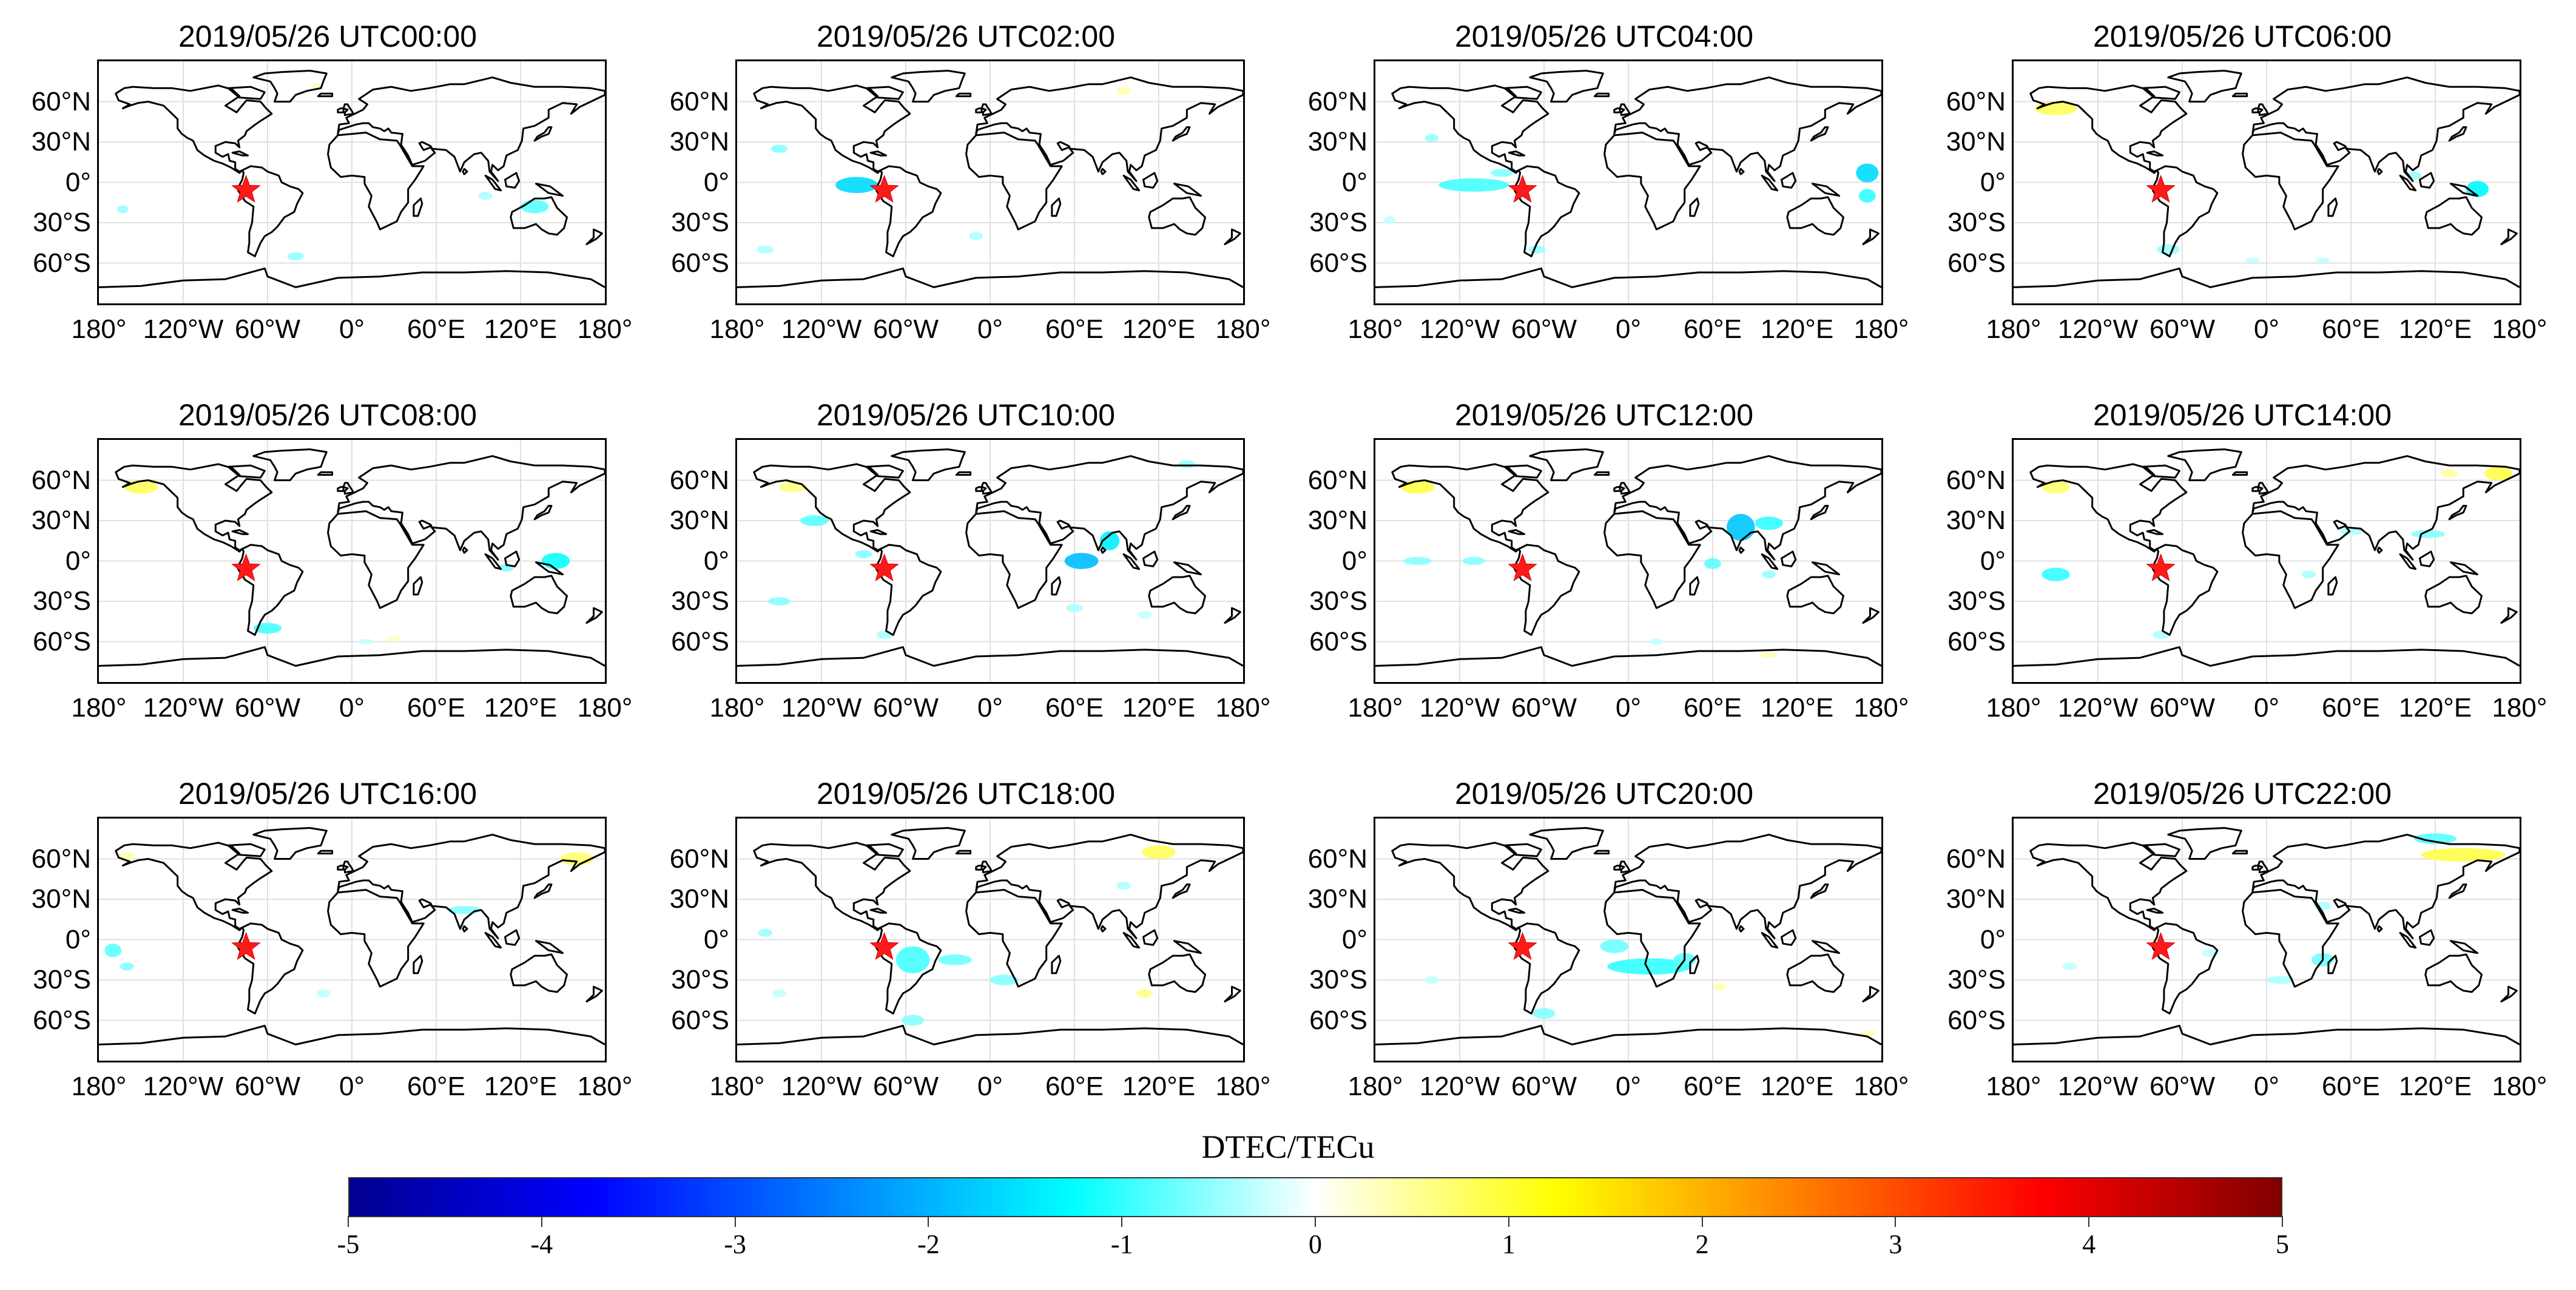 This screenshot has height=1290, width=2576. I want to click on latitude-tick-label: 60°N, so click(1337, 858).